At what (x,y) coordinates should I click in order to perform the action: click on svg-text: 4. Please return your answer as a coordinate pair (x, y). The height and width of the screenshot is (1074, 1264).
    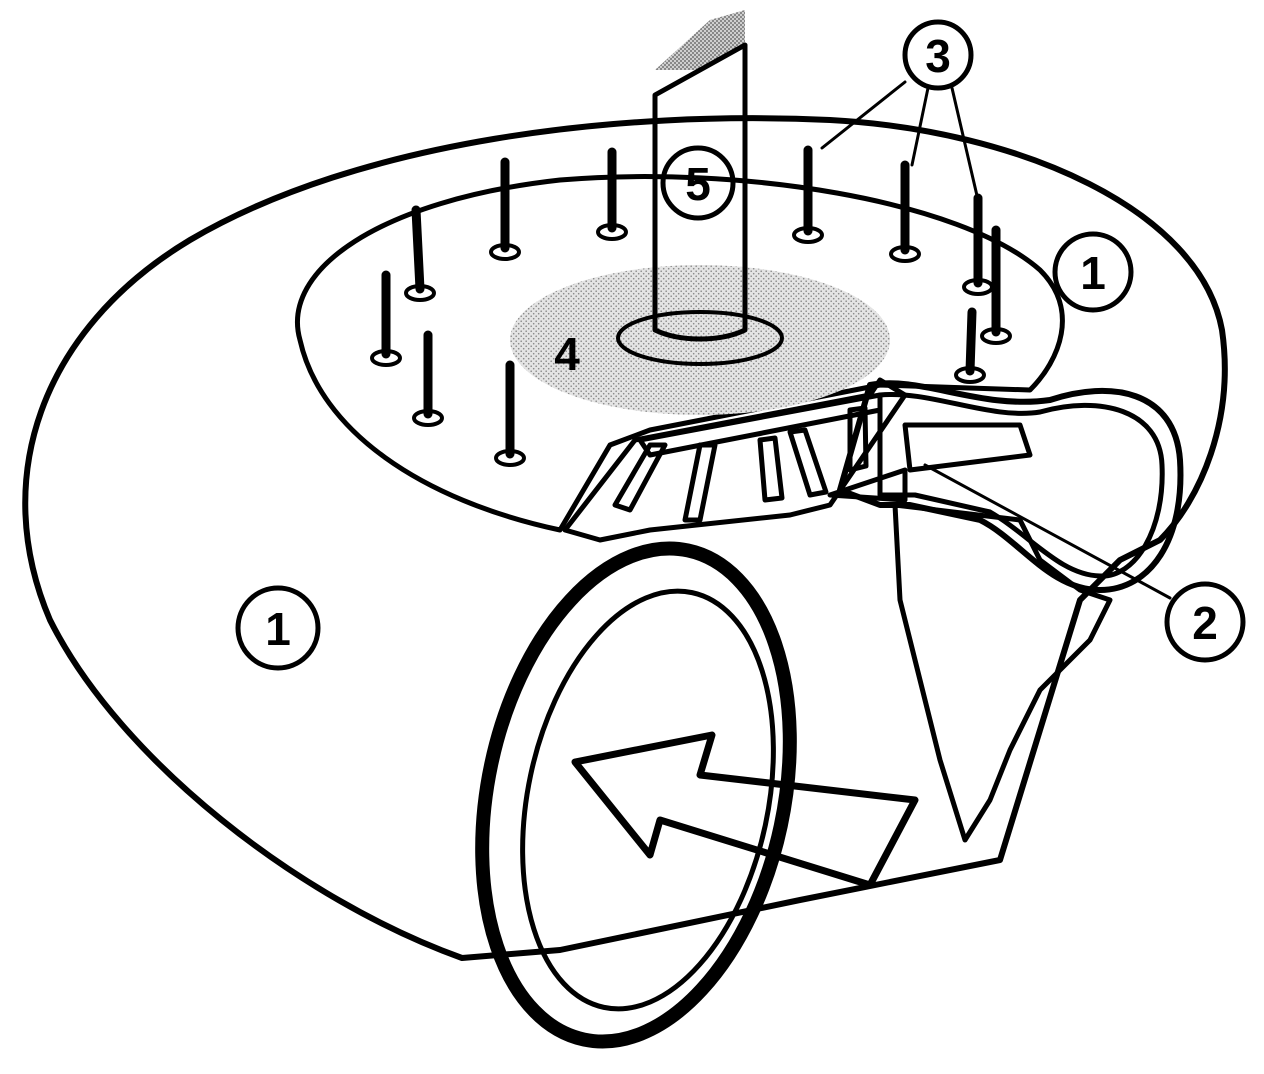
    Looking at the image, I should click on (567, 354).